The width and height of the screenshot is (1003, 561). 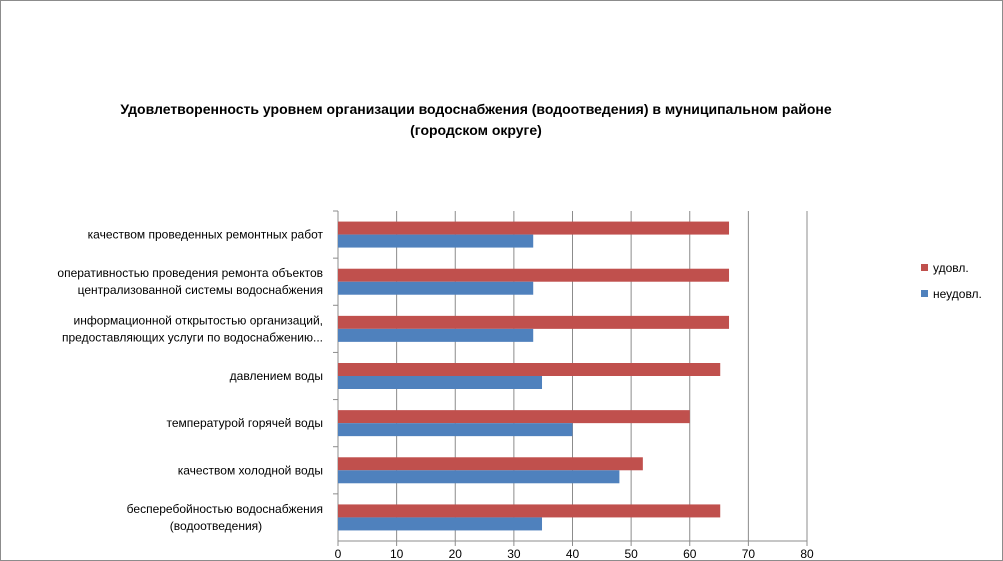 I want to click on category-label: качеством проведенных ремонтных работ, so click(x=206, y=235).